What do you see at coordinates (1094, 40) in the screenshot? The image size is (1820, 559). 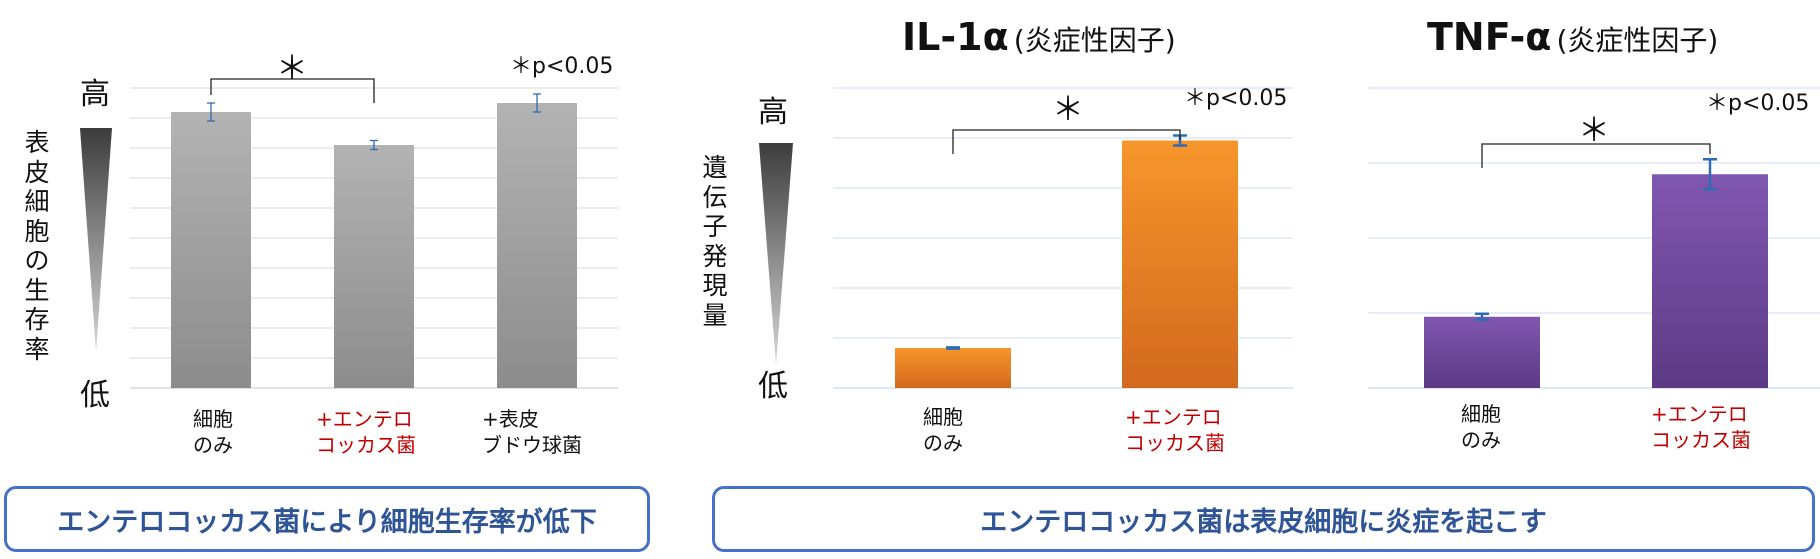 I see `chart2-title-suffix: (炎症性因子)` at bounding box center [1094, 40].